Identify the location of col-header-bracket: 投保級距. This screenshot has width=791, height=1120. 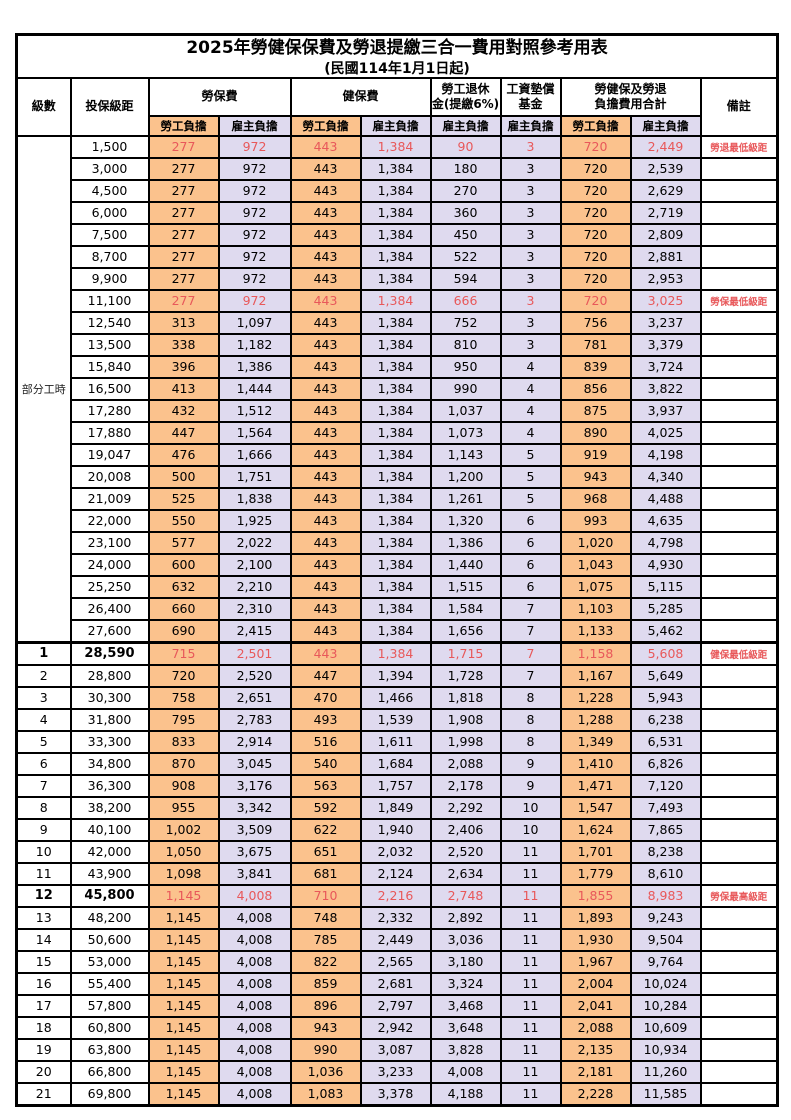
(109, 106).